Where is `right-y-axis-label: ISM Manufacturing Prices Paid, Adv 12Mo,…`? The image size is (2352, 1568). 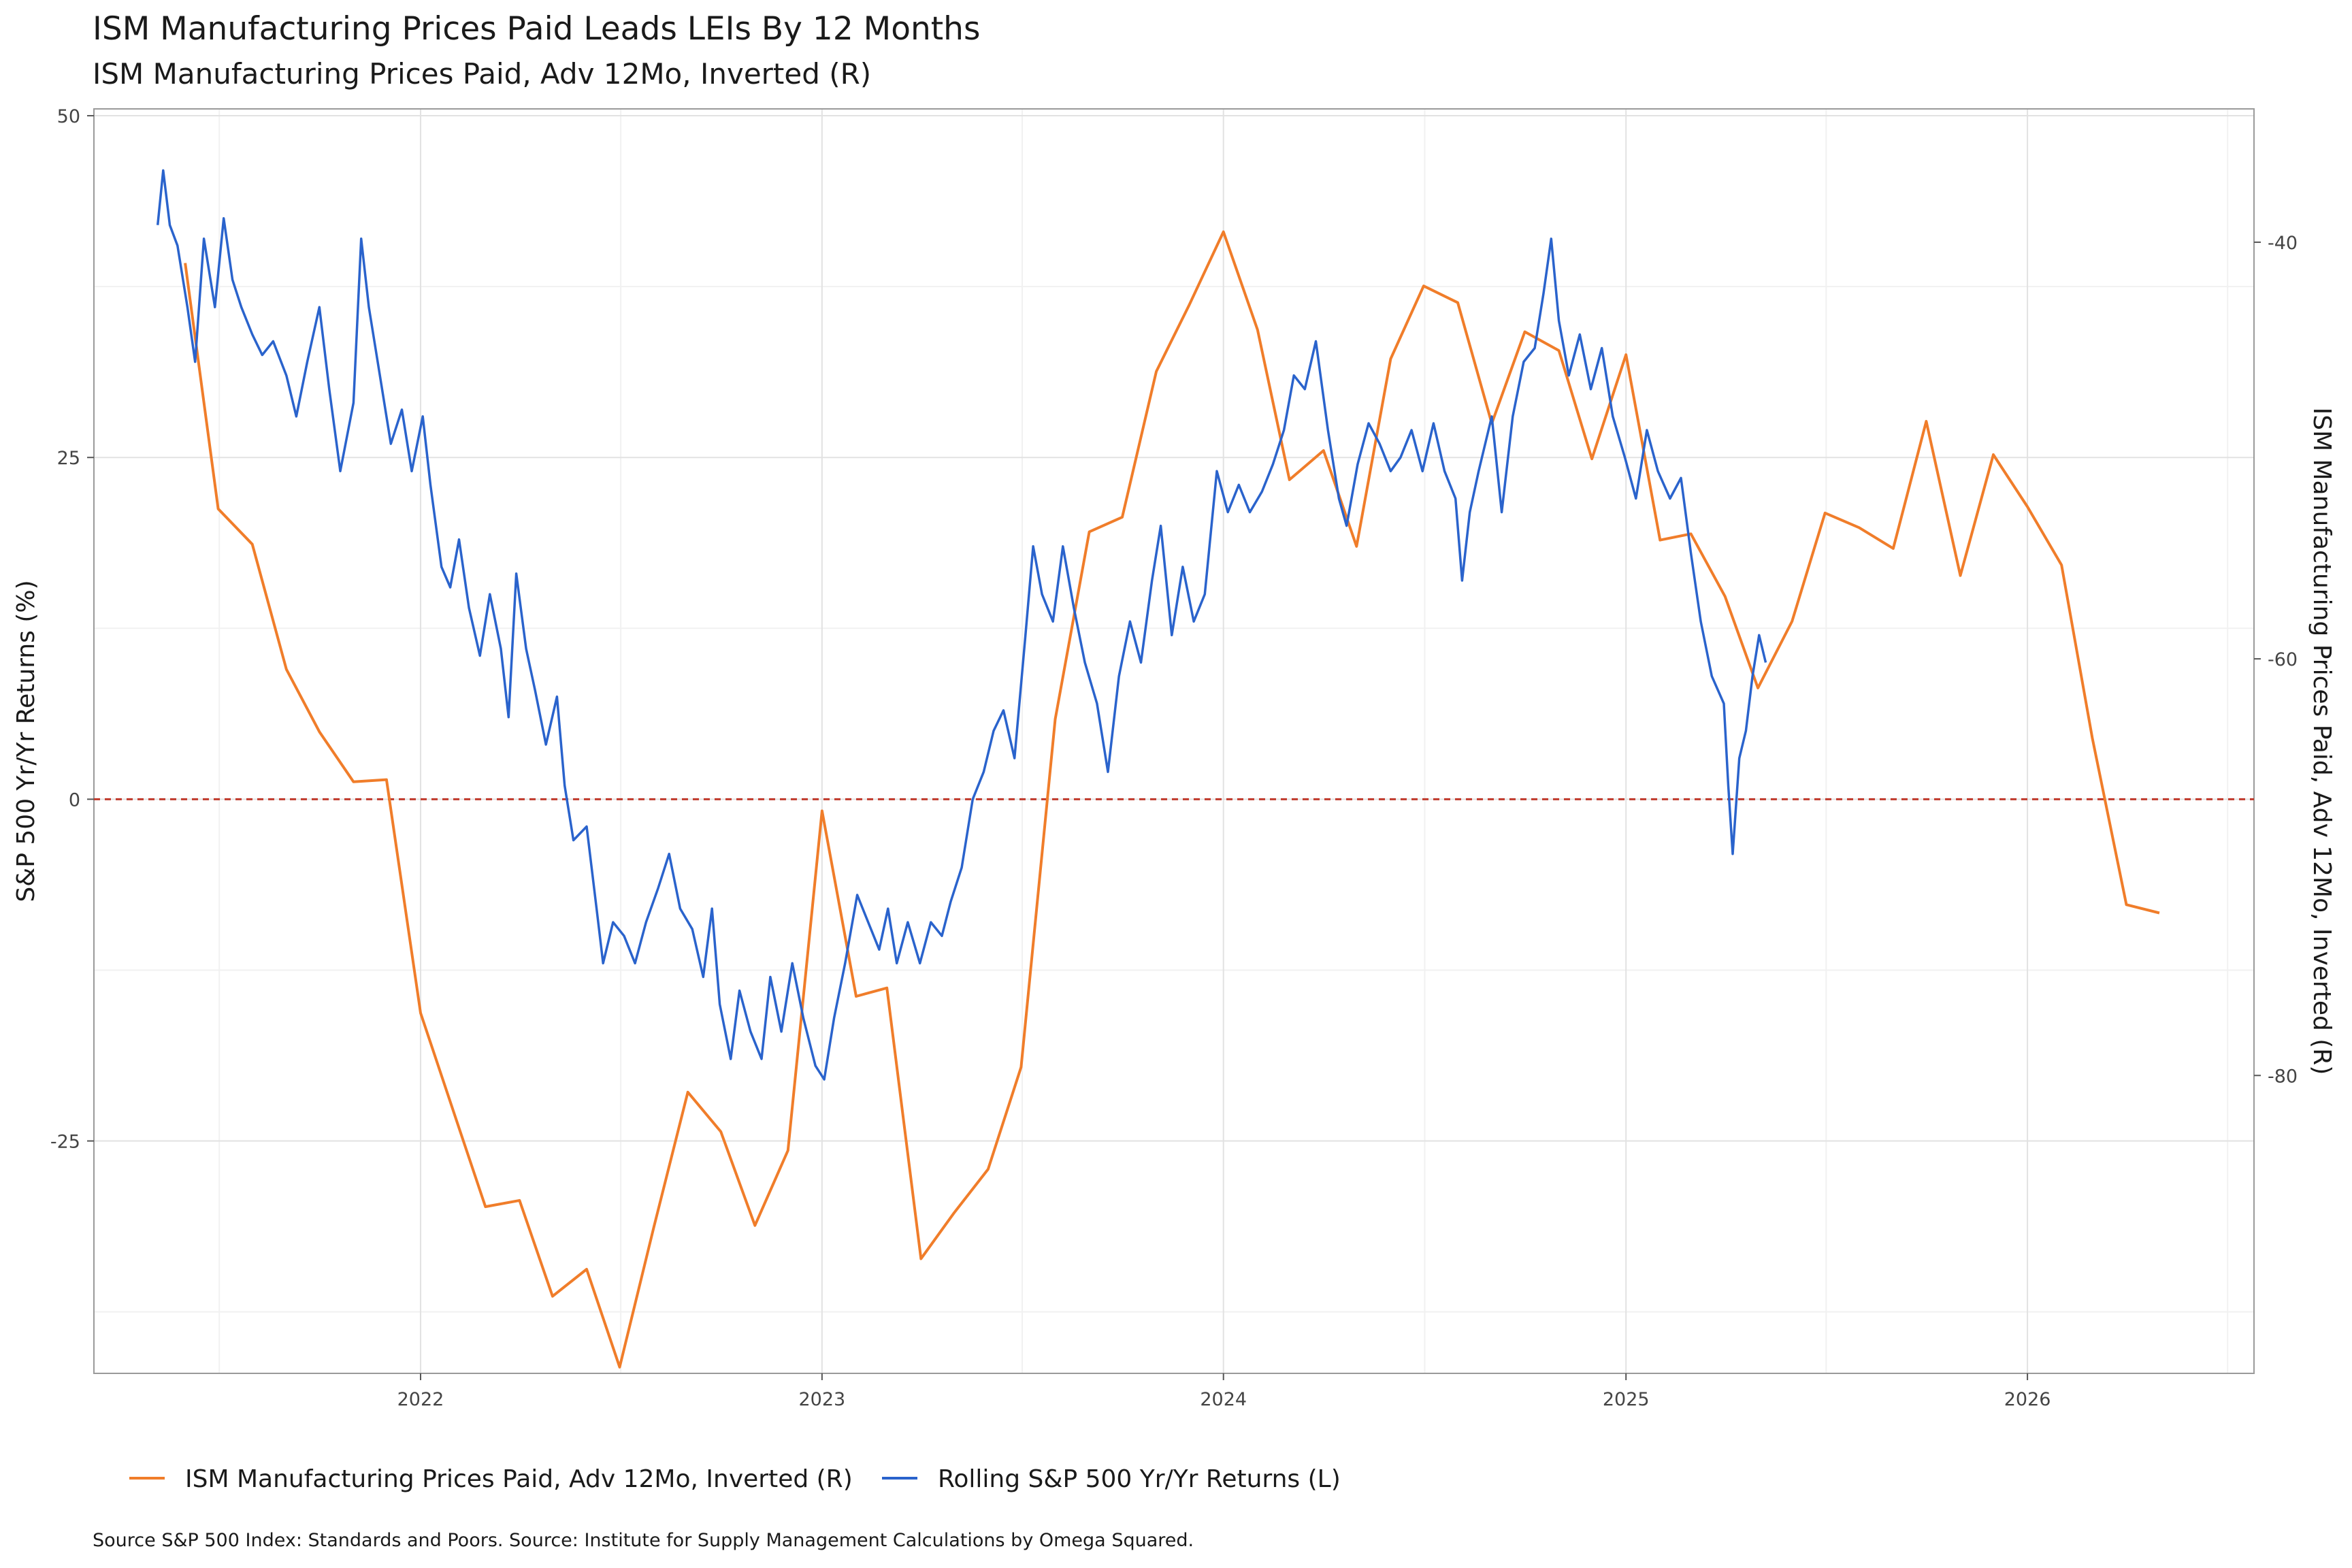 right-y-axis-label: ISM Manufacturing Prices Paid, Adv 12Mo,… is located at coordinates (2322, 742).